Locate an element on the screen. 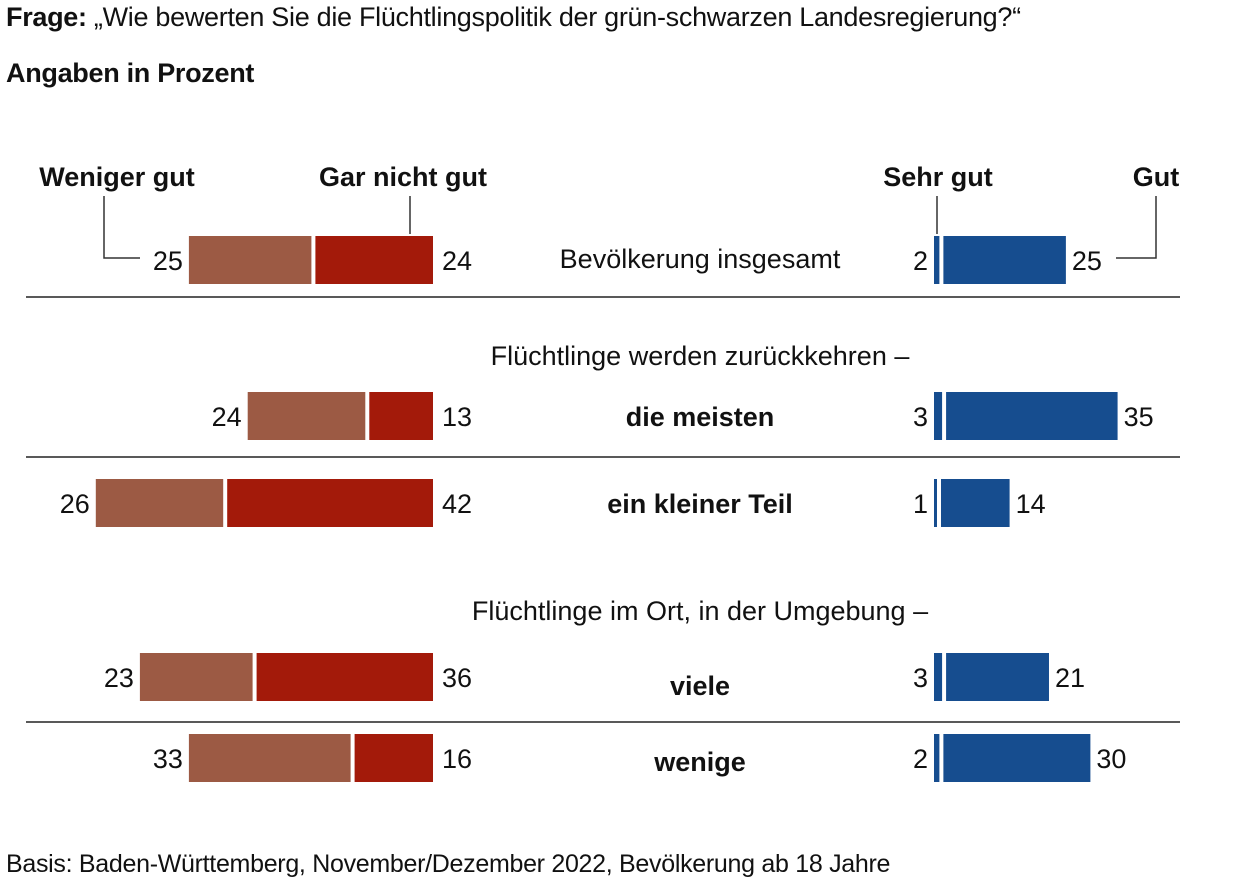  value-sehr-gut-2: 1 is located at coordinates (920, 504).